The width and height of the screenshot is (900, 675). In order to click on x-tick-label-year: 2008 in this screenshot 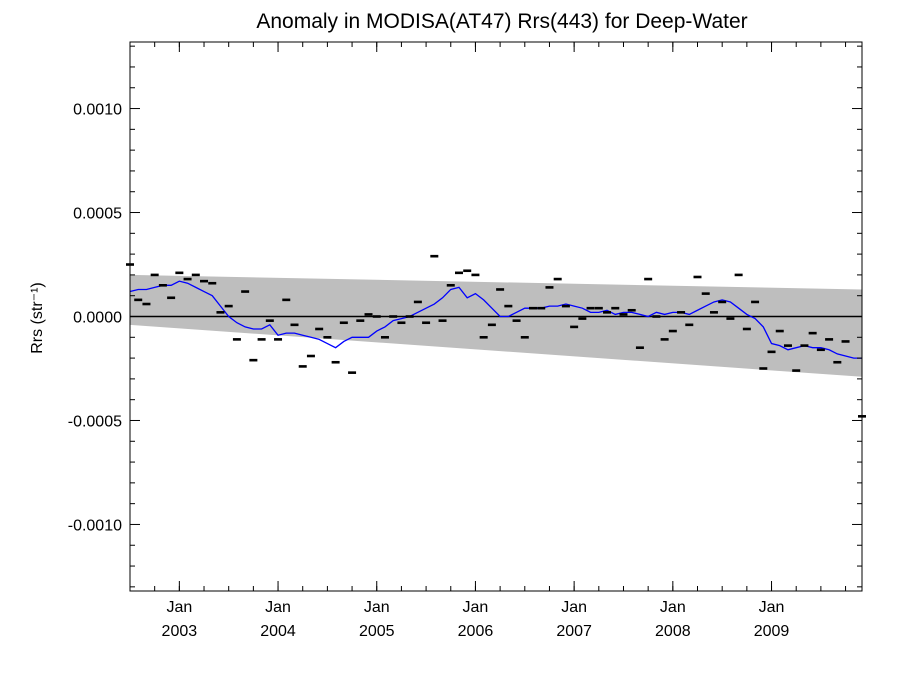, I will do `click(673, 631)`.